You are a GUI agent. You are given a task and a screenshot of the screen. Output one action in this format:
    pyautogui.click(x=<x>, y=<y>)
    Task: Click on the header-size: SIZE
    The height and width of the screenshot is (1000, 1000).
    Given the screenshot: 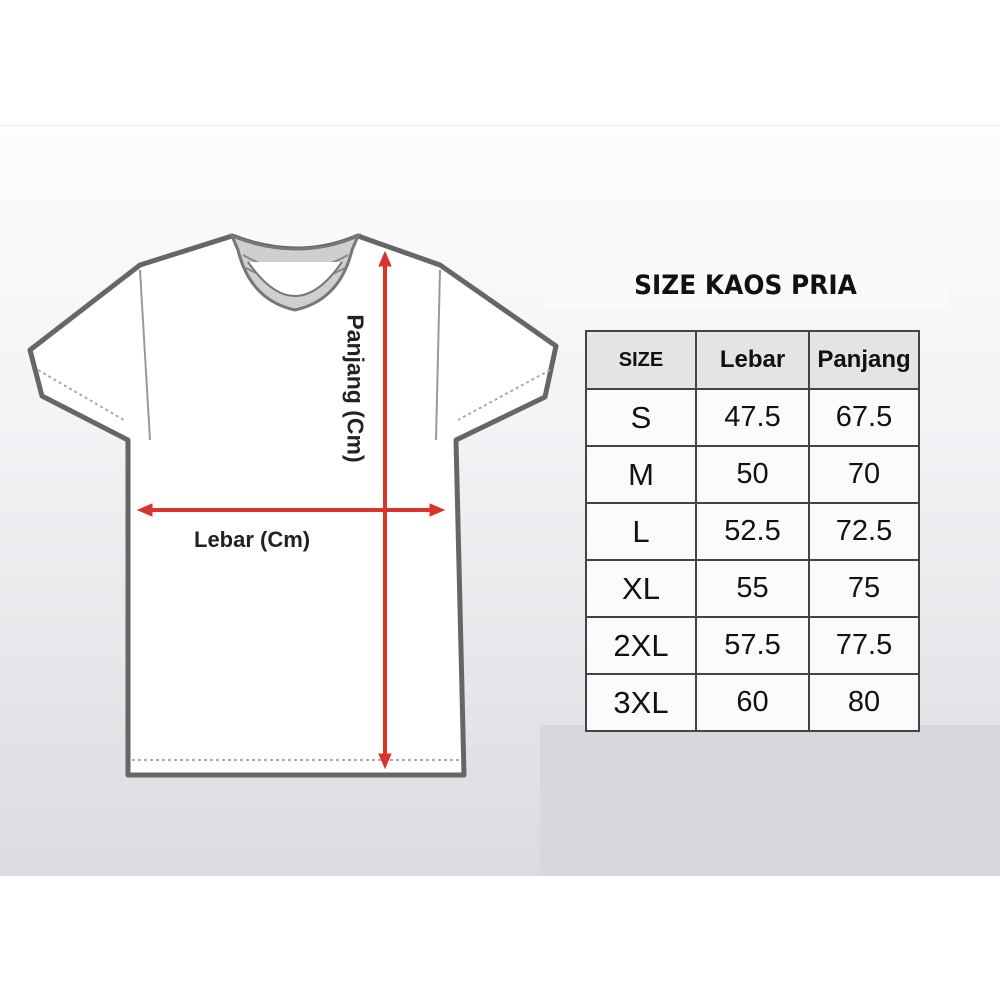 What is the action you would take?
    pyautogui.click(x=641, y=360)
    